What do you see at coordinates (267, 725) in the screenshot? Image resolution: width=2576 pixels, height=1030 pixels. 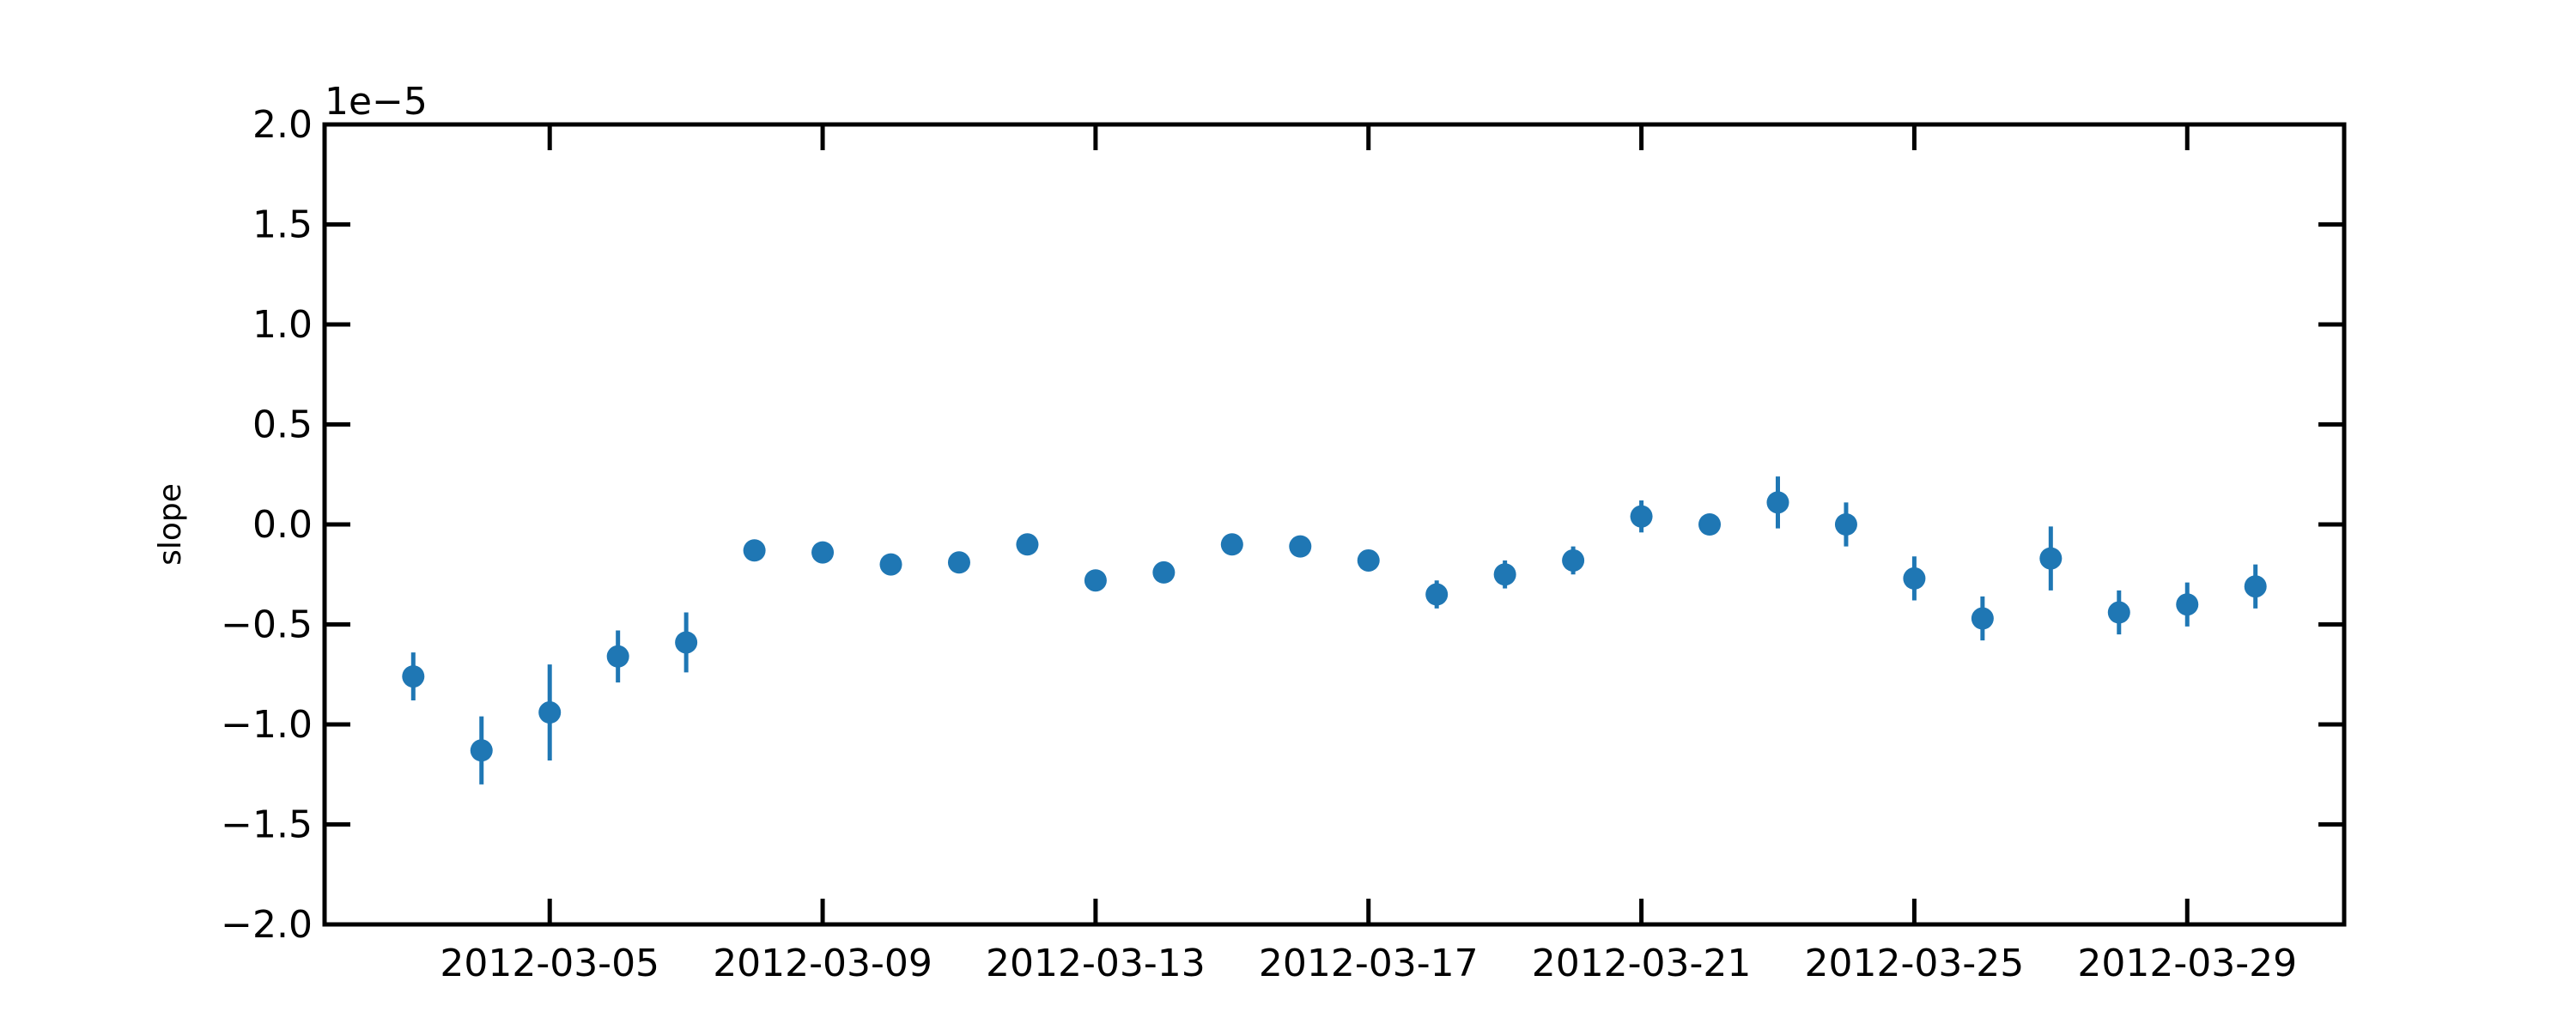 I see `y-tick-label: −1.0` at bounding box center [267, 725].